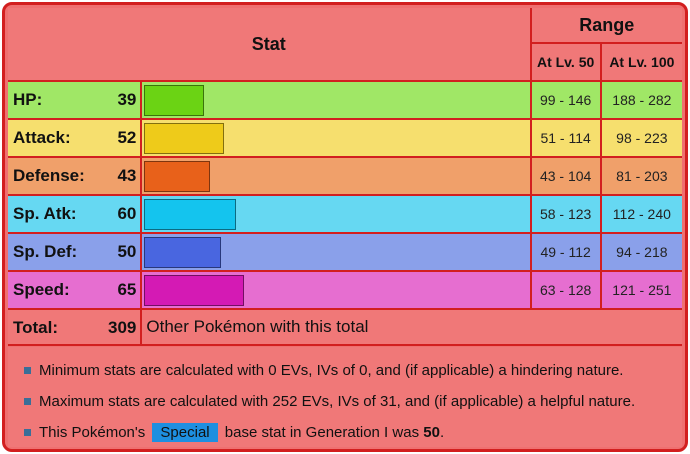 This screenshot has width=690, height=454. Describe the element at coordinates (566, 177) in the screenshot. I see `range-lv50: 43 - 104` at that location.